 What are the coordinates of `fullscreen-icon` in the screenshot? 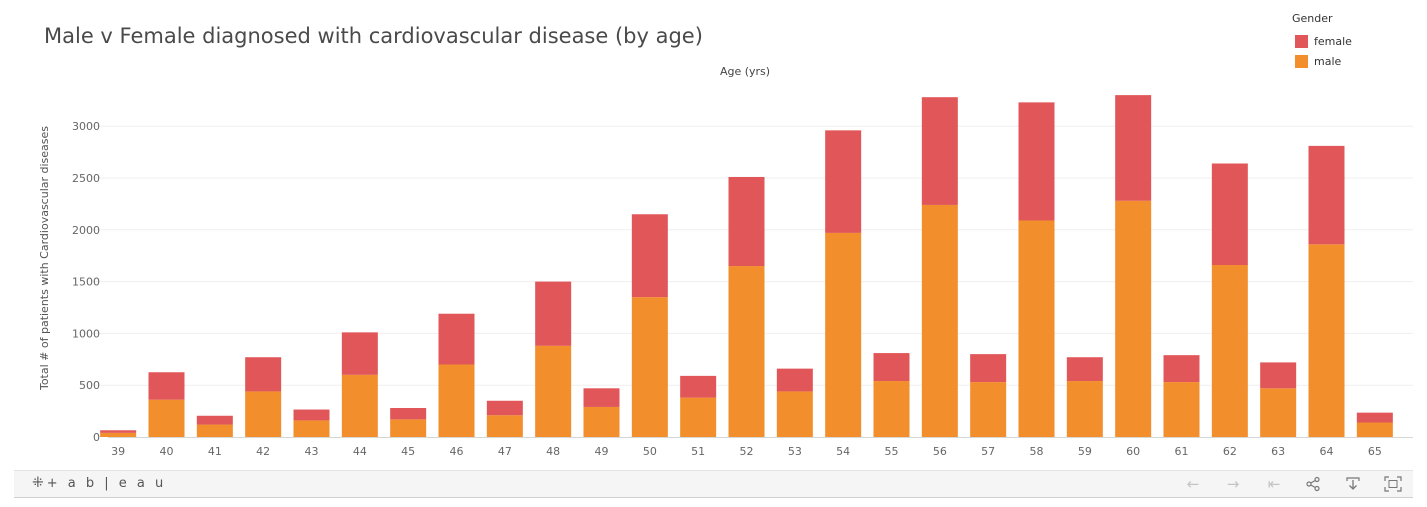 It's located at (1393, 484).